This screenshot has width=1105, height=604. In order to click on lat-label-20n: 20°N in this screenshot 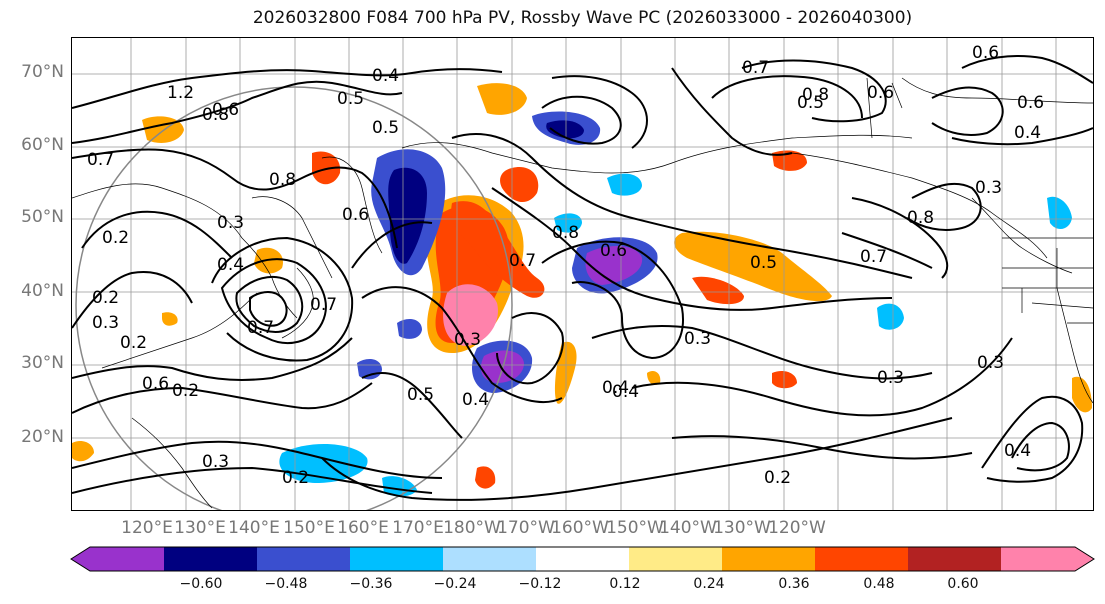, I will do `click(42, 437)`.